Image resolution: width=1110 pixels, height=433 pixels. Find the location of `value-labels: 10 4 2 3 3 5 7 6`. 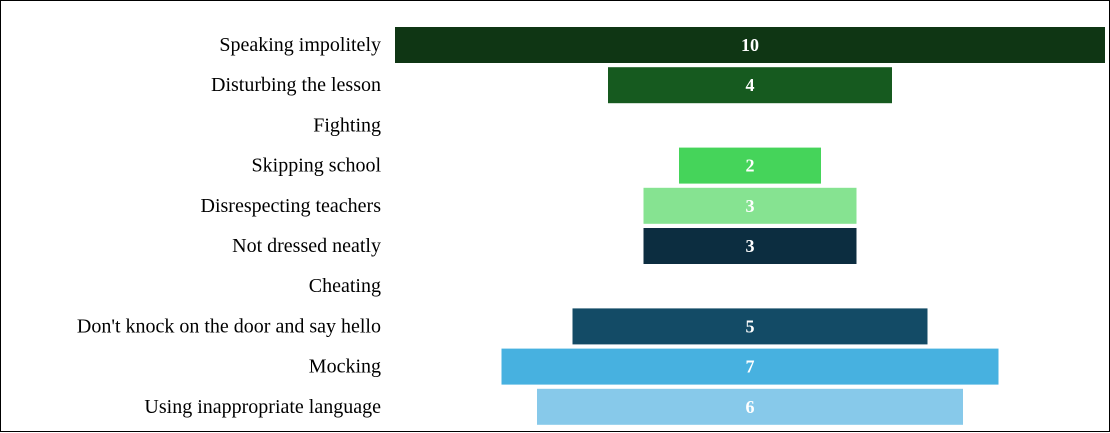

value-labels: 10 4 2 3 3 5 7 6 is located at coordinates (750, 226).